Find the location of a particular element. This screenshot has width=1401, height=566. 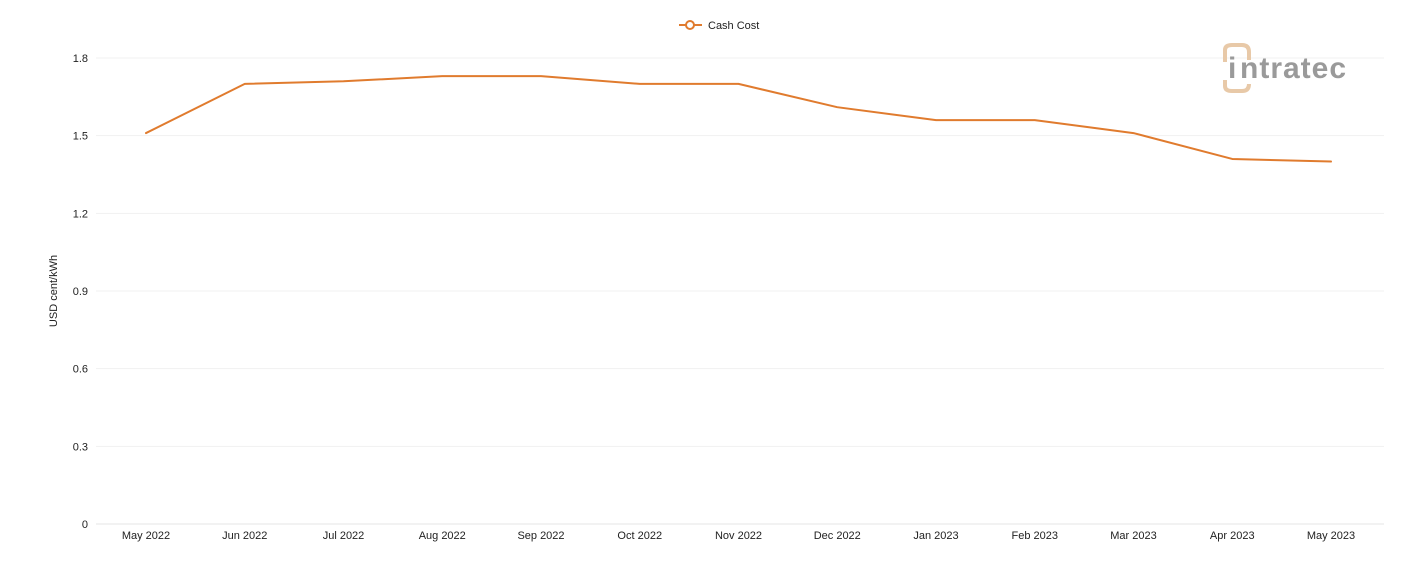

x-tick-label: Dec 2022 is located at coordinates (837, 536).